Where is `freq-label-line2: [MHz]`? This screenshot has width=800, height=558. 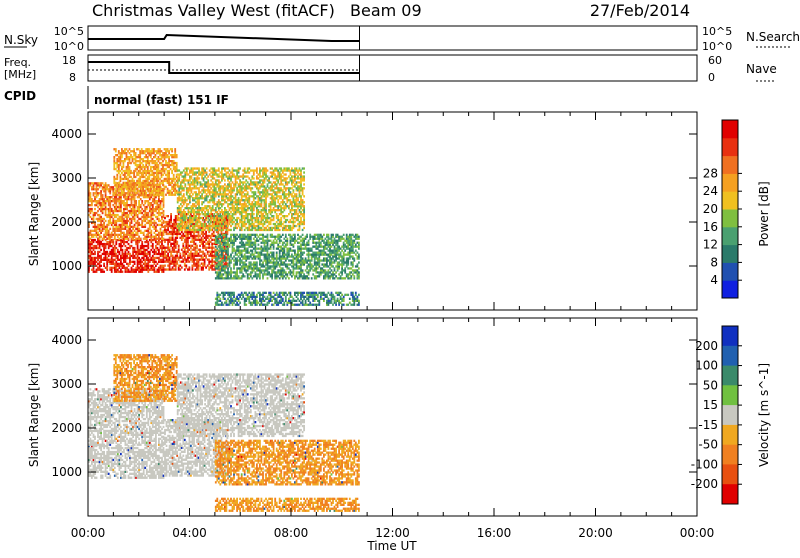 freq-label-line2: [MHz] is located at coordinates (20, 74).